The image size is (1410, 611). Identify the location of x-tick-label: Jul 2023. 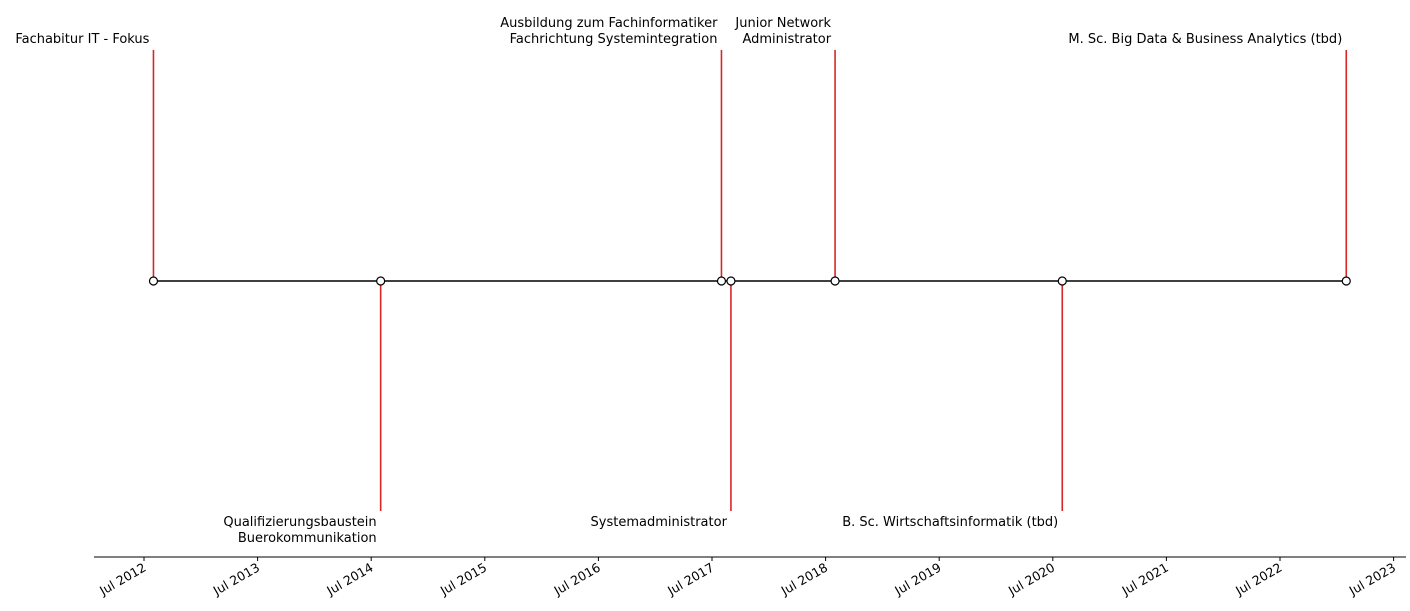
(1372, 579).